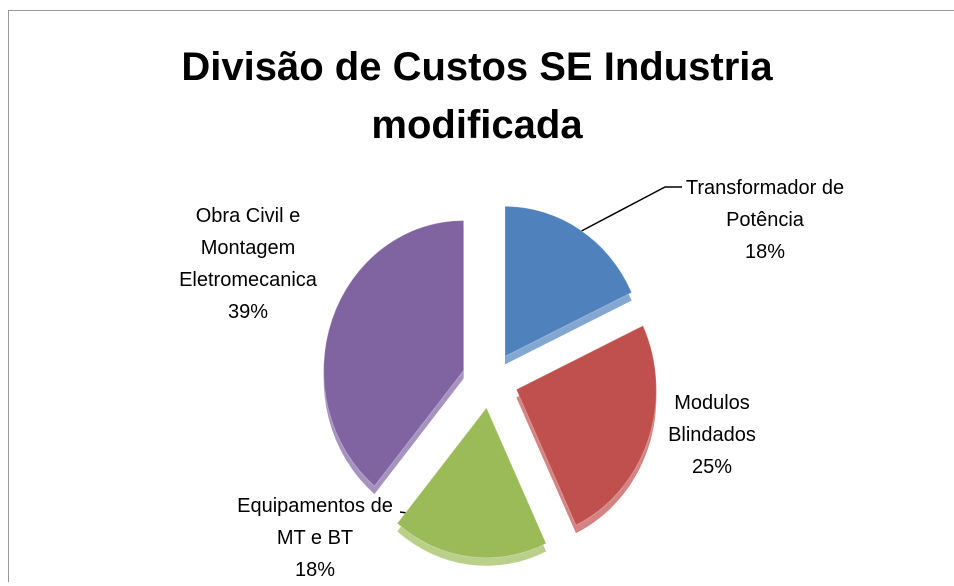 The width and height of the screenshot is (954, 586). Describe the element at coordinates (248, 312) in the screenshot. I see `value-label: 39%` at that location.